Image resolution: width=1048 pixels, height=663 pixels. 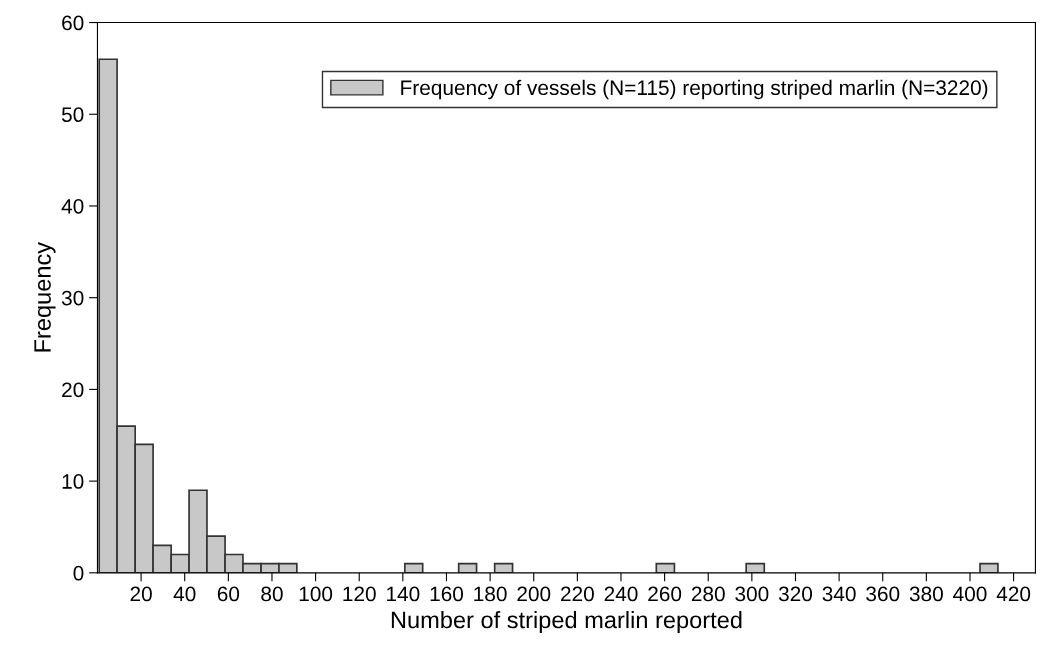 I want to click on y-tick-label: 50, so click(x=72, y=115).